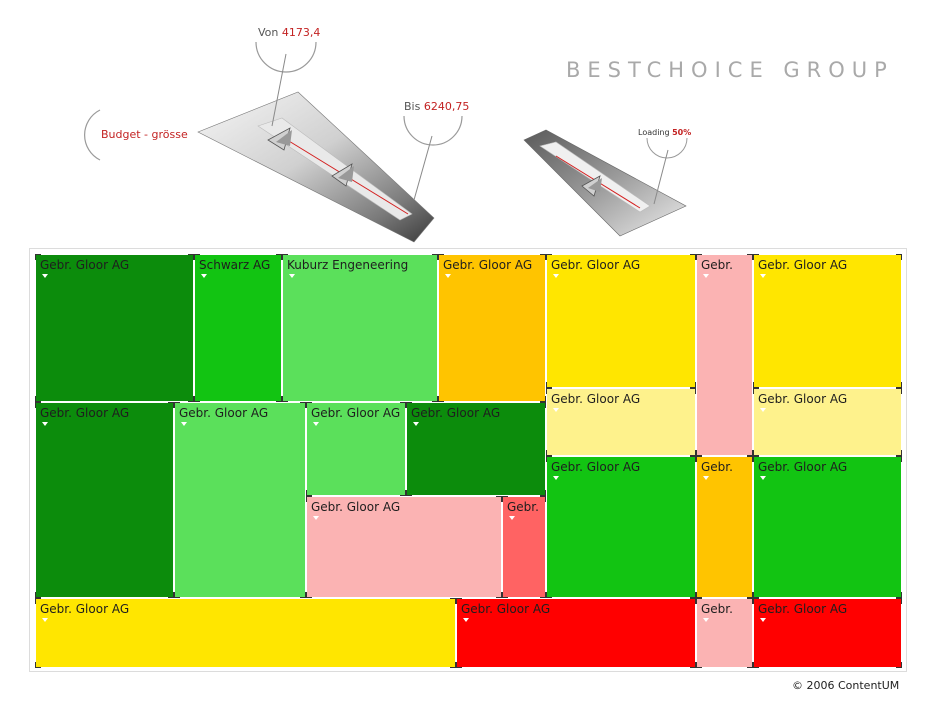 This screenshot has width=935, height=718. I want to click on budget-arc, so click(92, 135).